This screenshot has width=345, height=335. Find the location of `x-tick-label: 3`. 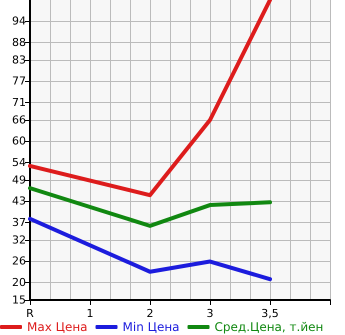

x-tick-label: 3 is located at coordinates (210, 313).